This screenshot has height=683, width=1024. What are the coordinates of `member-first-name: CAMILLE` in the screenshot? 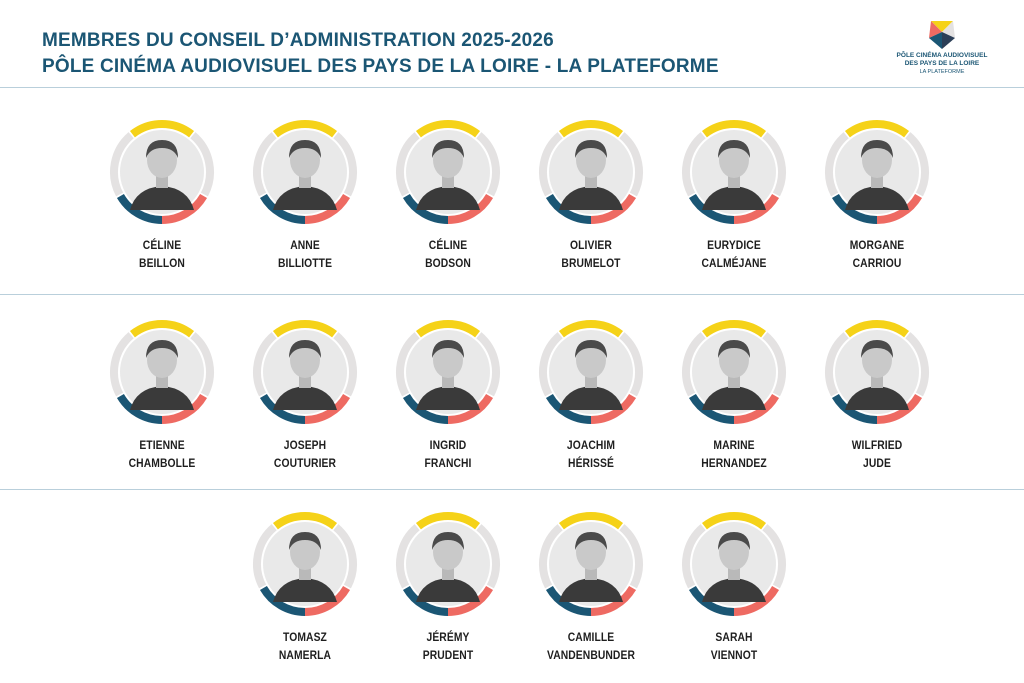 It's located at (591, 637).